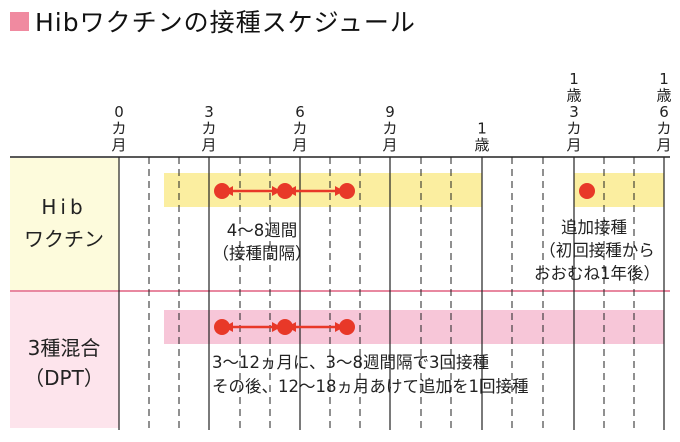  Describe the element at coordinates (574, 79) in the screenshot. I see `axis-label-y1m3-char-0: 1` at that location.